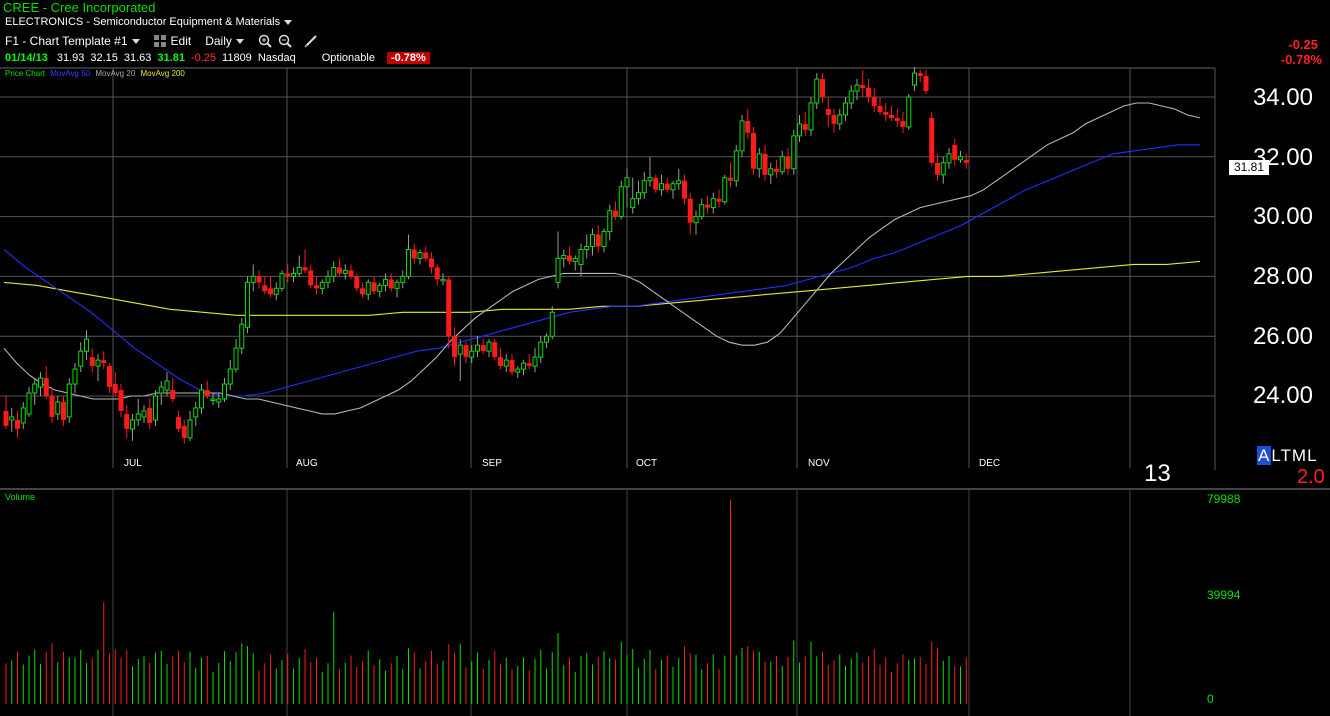  Describe the element at coordinates (79, 7) in the screenshot. I see `symbol-title: CREE - Cree Incorporated` at that location.